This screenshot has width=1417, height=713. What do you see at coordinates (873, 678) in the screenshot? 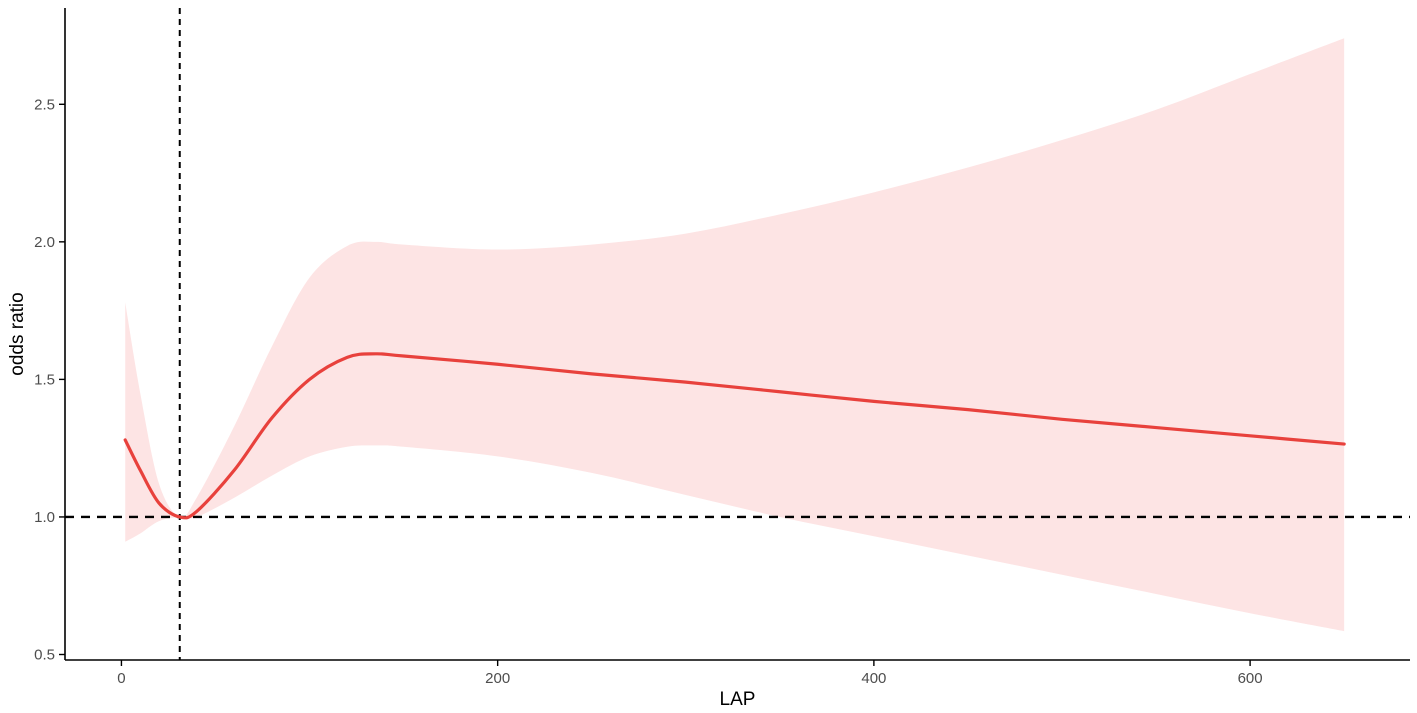
I see `x-tick-label: 400` at bounding box center [873, 678].